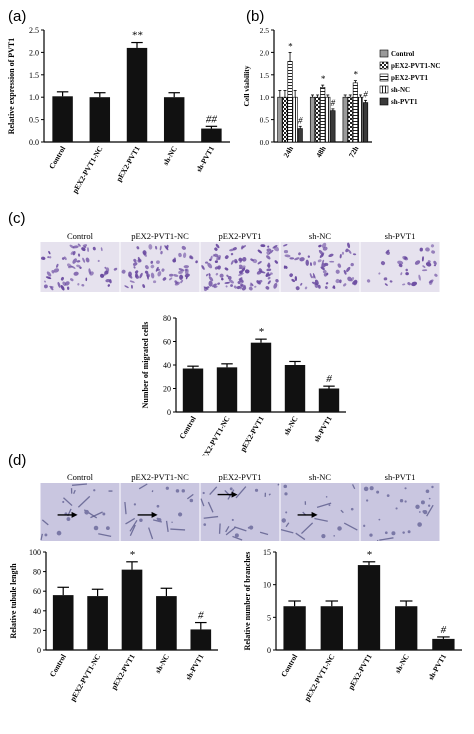 The height and width of the screenshot is (734, 474). I want to click on x-tick-label: 48h, so click(321, 151).